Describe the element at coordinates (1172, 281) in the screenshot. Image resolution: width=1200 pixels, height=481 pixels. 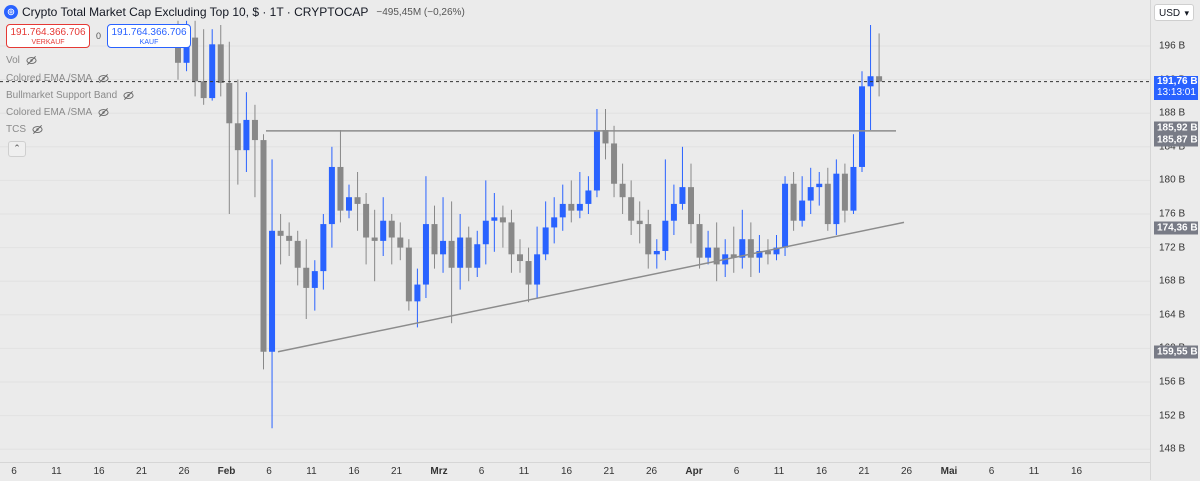
I see `price-tick-label: 168 B` at that location.